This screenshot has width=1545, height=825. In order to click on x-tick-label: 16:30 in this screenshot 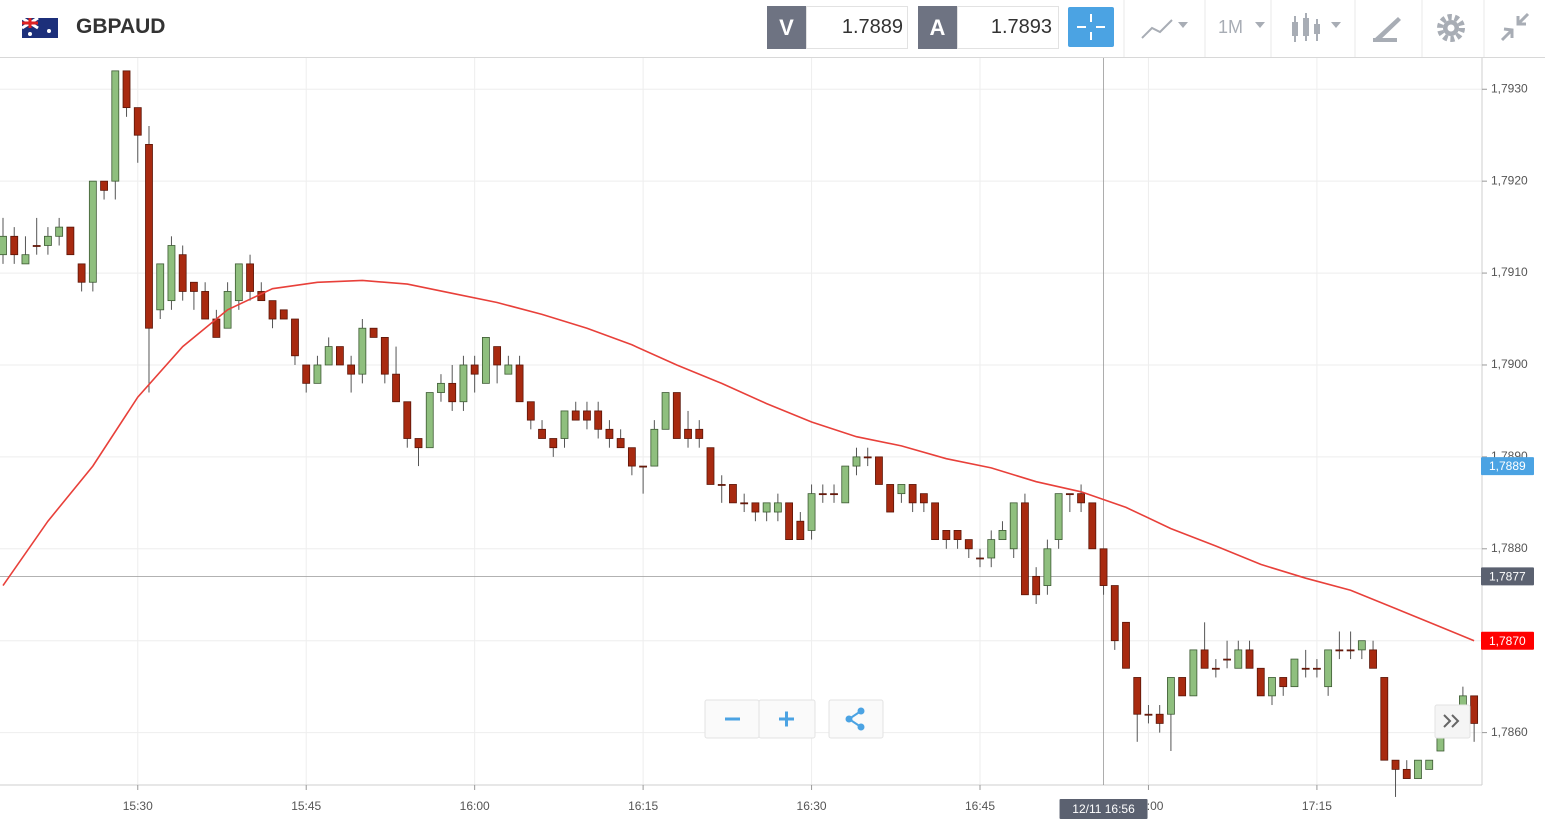, I will do `click(812, 806)`.